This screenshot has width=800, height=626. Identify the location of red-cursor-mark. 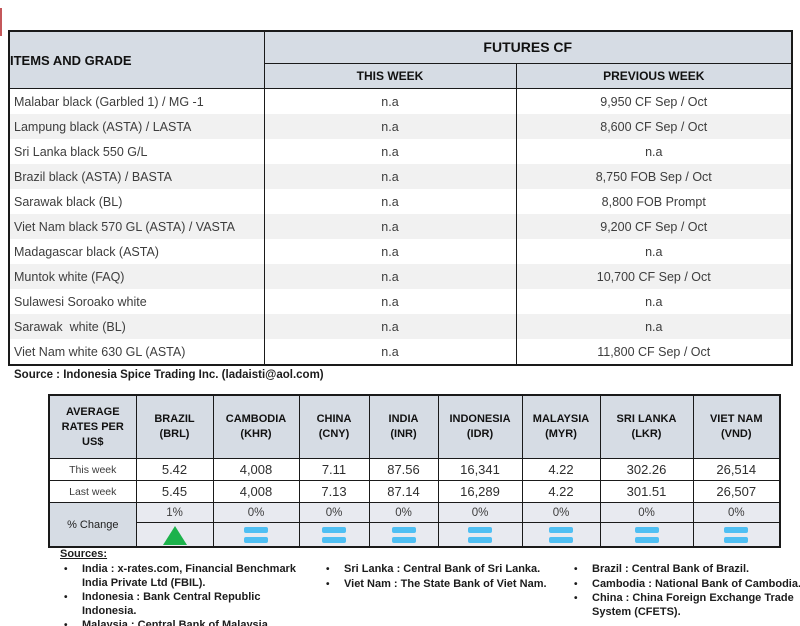
(1, 22).